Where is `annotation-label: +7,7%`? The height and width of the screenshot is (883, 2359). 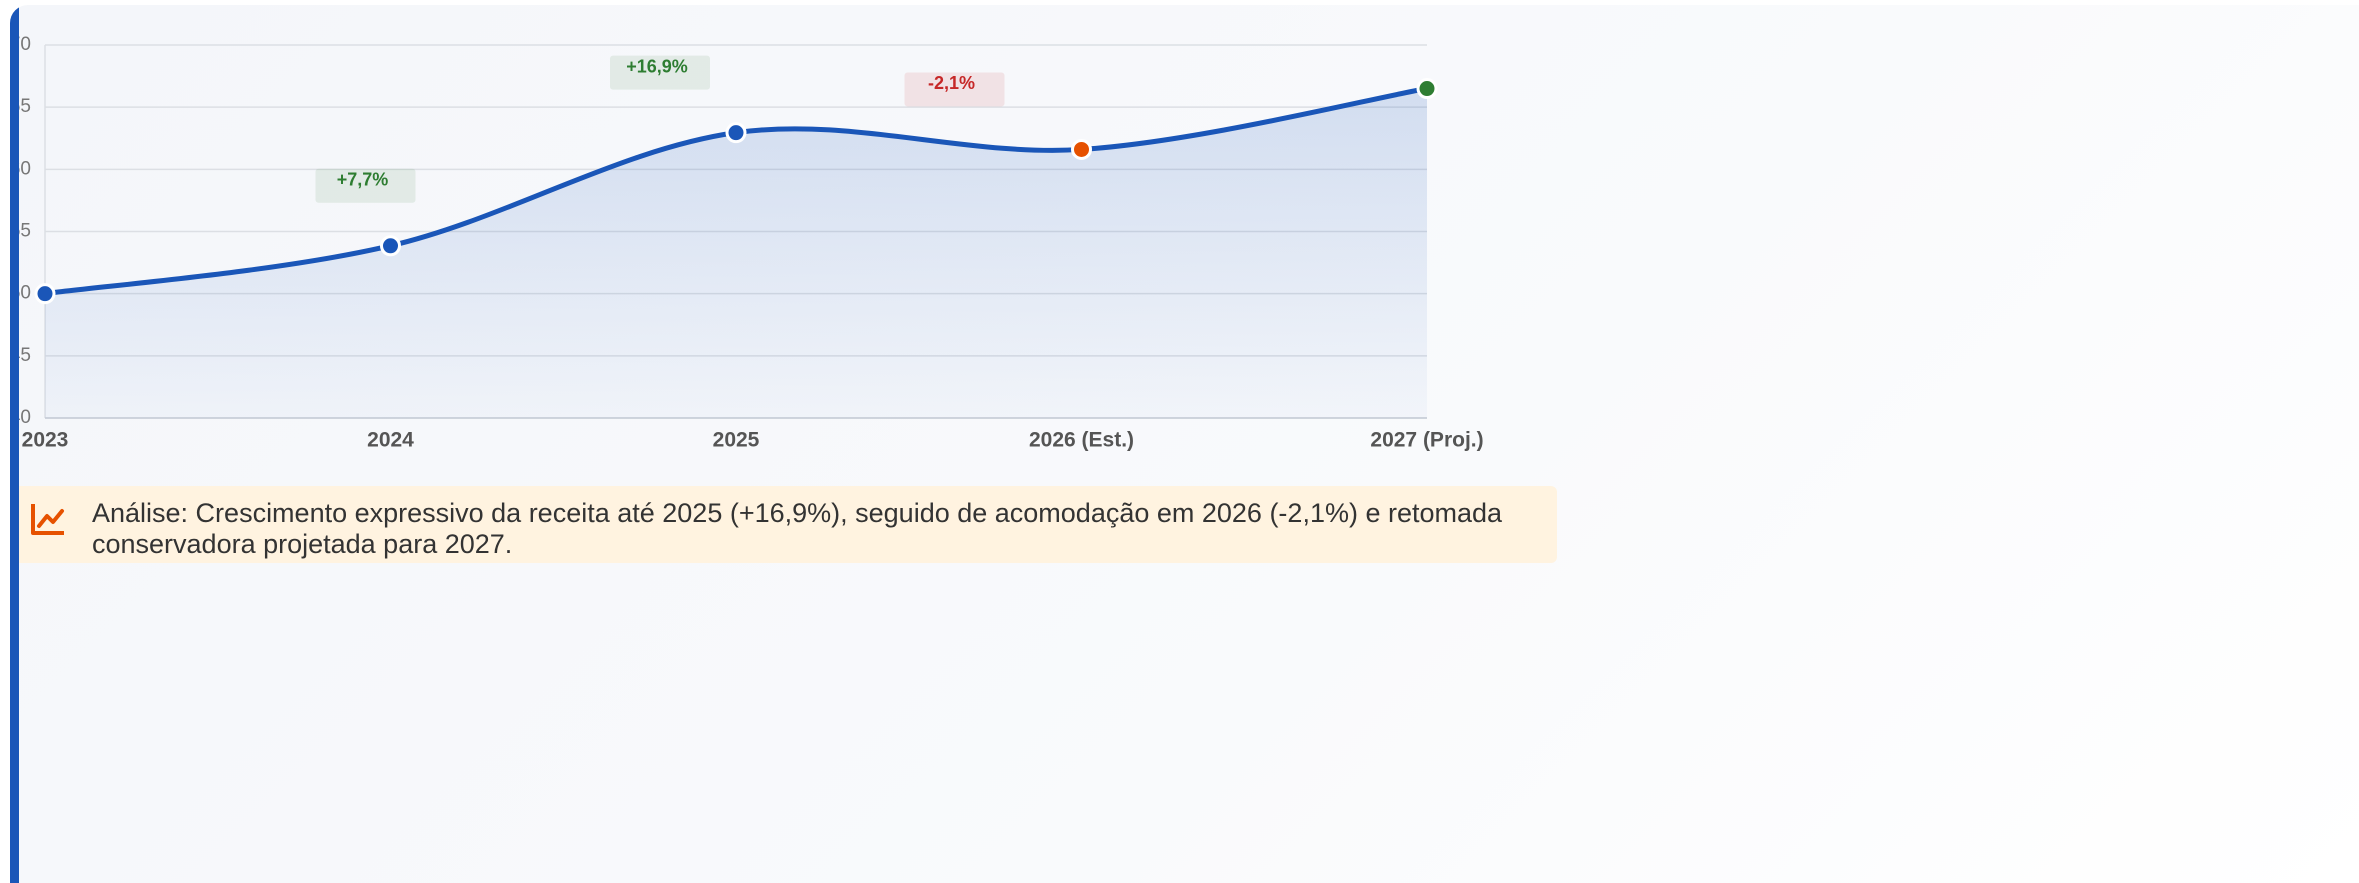 annotation-label: +7,7% is located at coordinates (363, 180).